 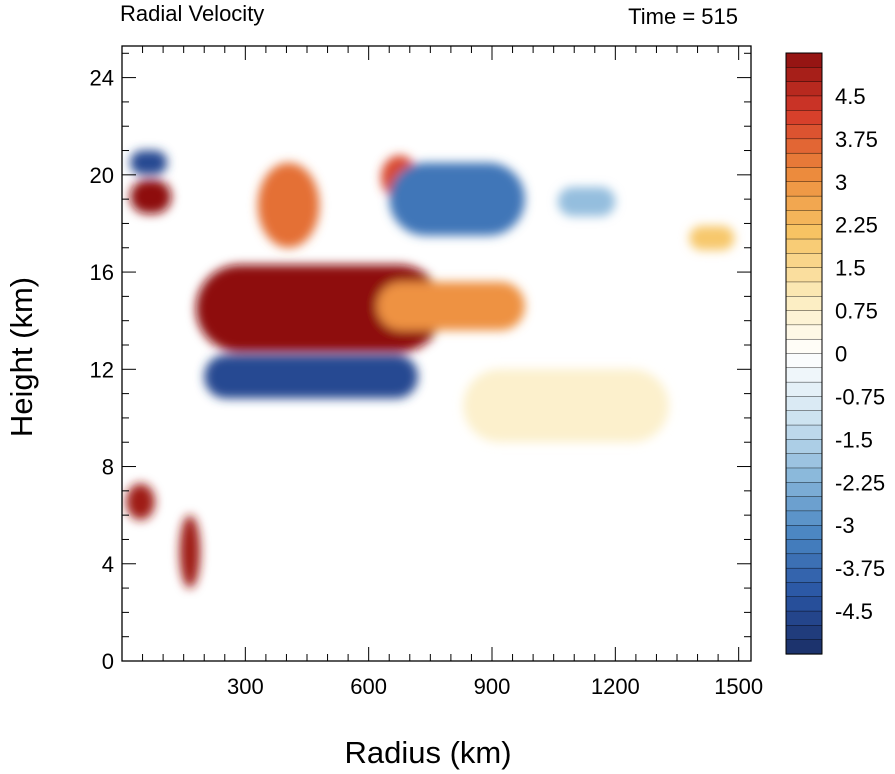 I want to click on chart-title: Radial Velocity, so click(x=192, y=13).